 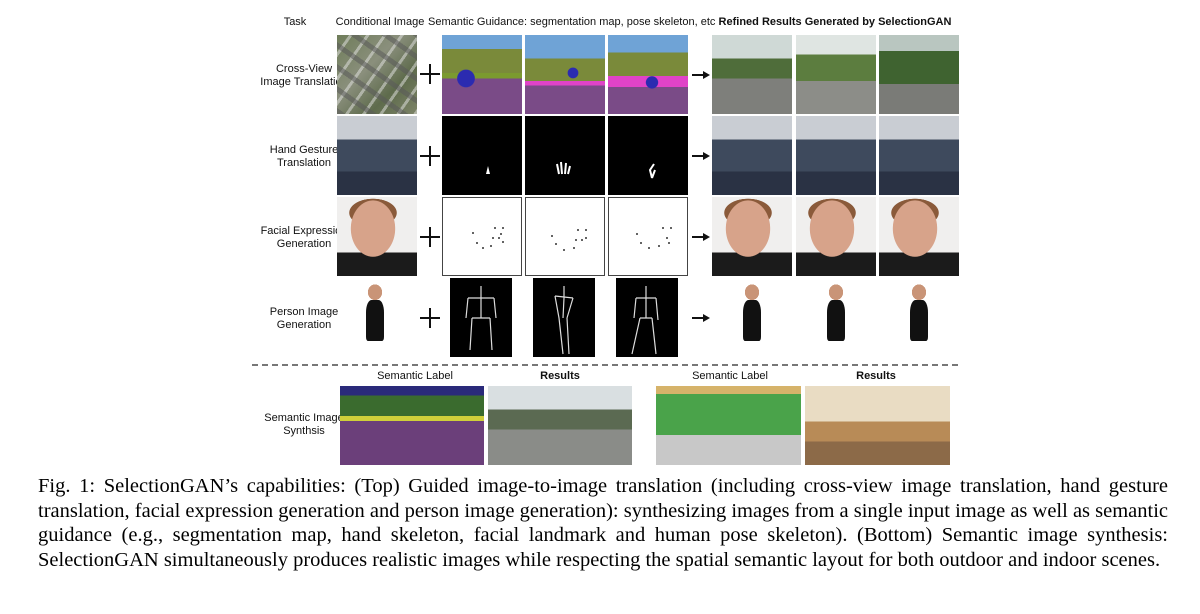 What do you see at coordinates (304, 424) in the screenshot?
I see `row-label-semantic-synthesis: Semantic Image Synthsis` at bounding box center [304, 424].